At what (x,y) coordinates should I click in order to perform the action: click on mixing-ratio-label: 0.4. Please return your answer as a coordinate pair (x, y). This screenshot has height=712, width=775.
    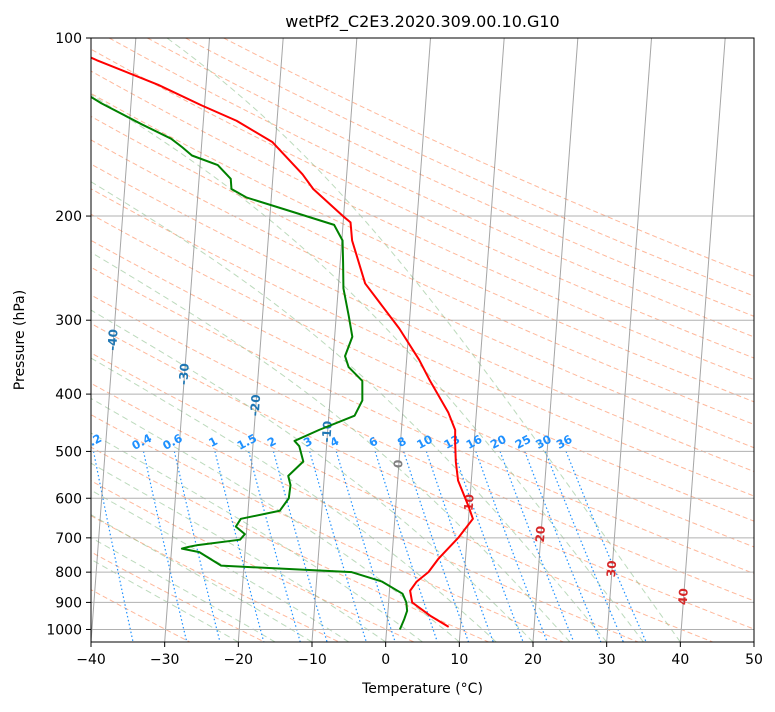
    Looking at the image, I should click on (141, 442).